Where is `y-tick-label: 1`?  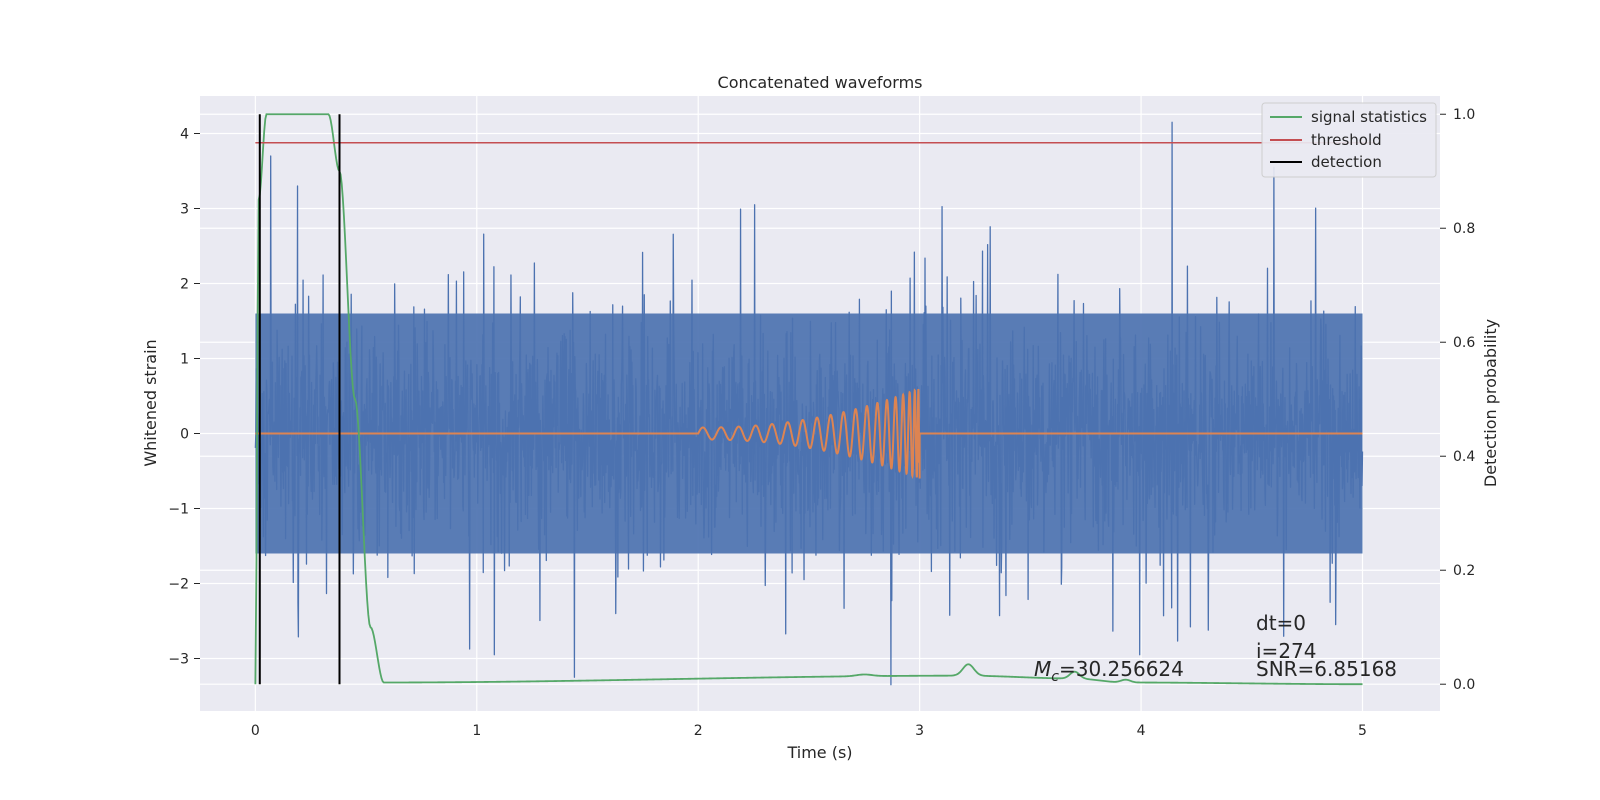
y-tick-label: 1 is located at coordinates (184, 360).